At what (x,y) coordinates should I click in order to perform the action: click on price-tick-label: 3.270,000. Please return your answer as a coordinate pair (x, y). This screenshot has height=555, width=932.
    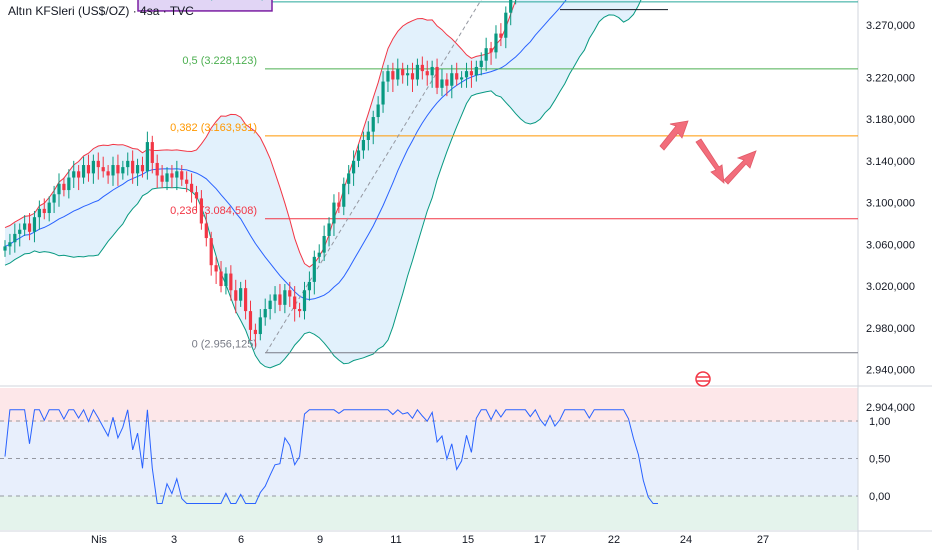
    Looking at the image, I should click on (890, 26).